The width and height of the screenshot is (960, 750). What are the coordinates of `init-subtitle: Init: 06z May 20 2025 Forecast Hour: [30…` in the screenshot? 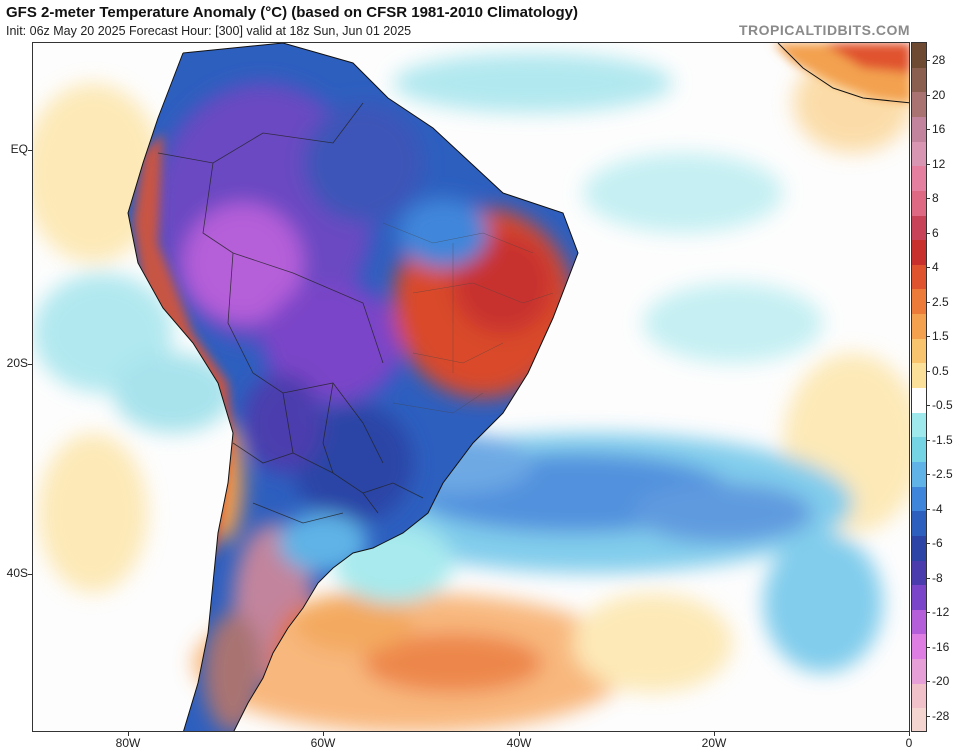 It's located at (209, 31).